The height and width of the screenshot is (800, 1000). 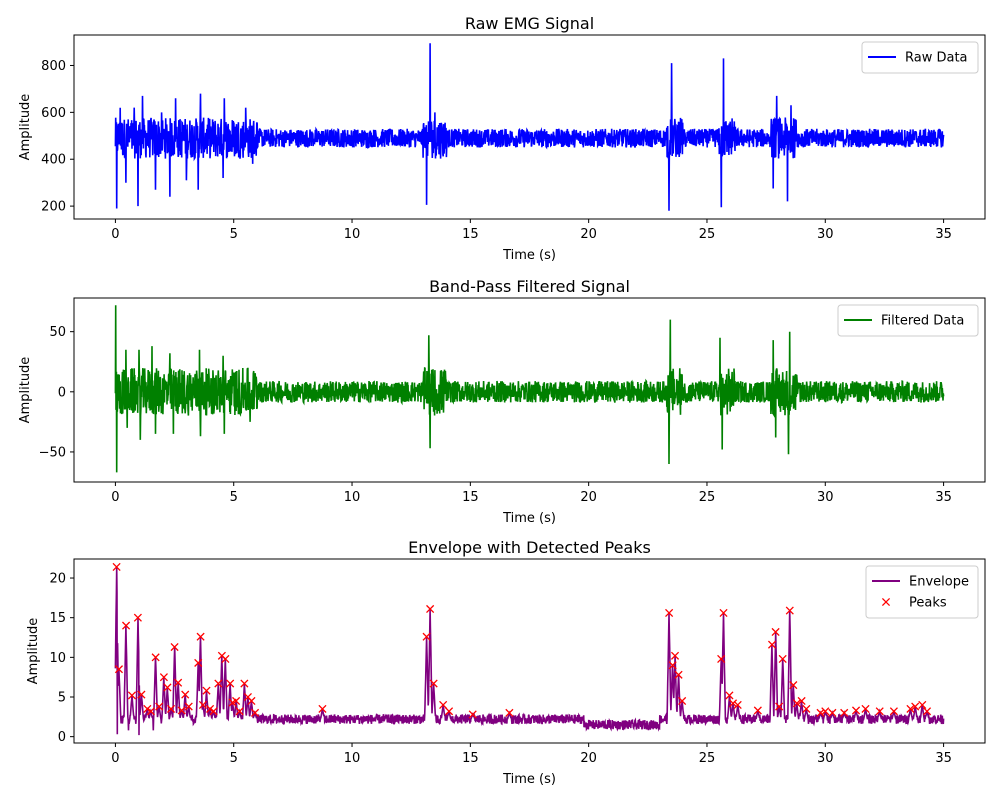 I want to click on y-tick-label: 50, so click(x=57, y=332).